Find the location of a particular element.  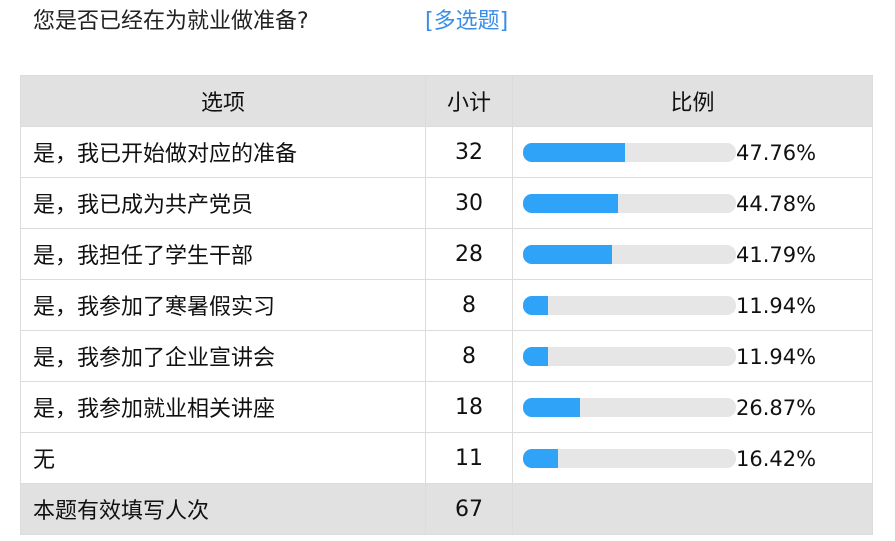

option-label: 是，我参加就业相关讲座 is located at coordinates (223, 407).